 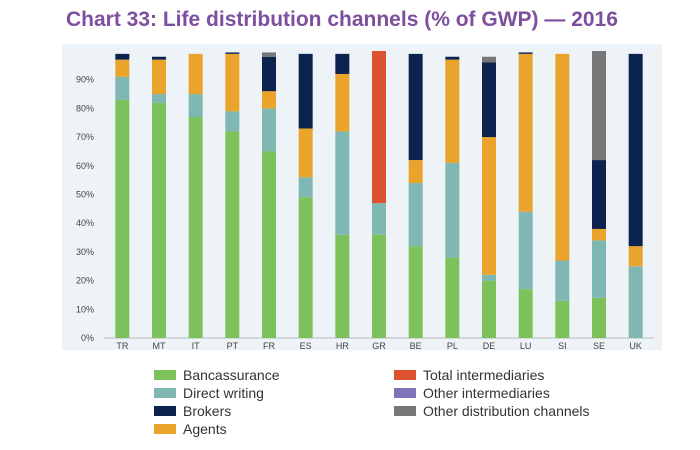 I want to click on legend-item-agents: Agents, so click(x=190, y=429).